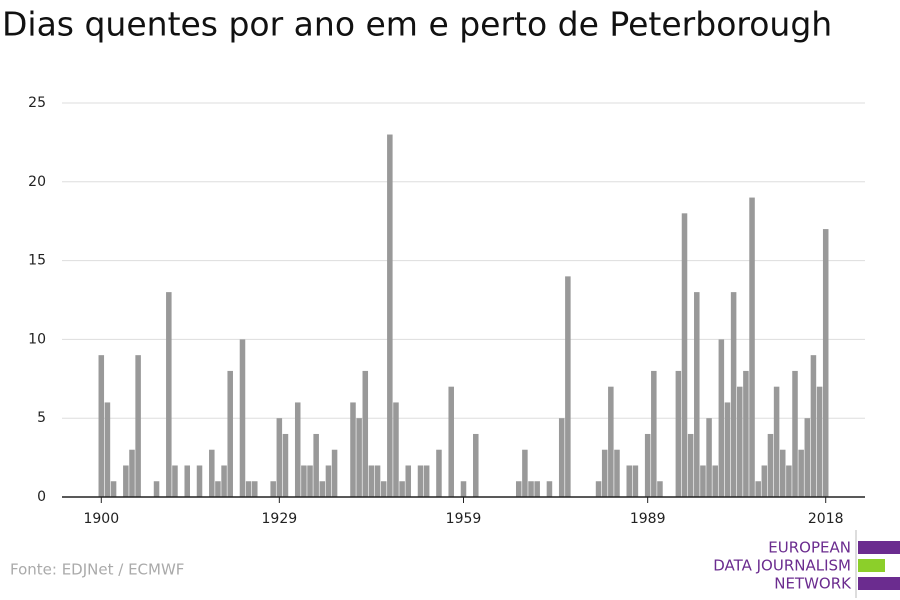 The image size is (900, 600). Describe the element at coordinates (41, 497) in the screenshot. I see `y-tick-label: 0` at that location.